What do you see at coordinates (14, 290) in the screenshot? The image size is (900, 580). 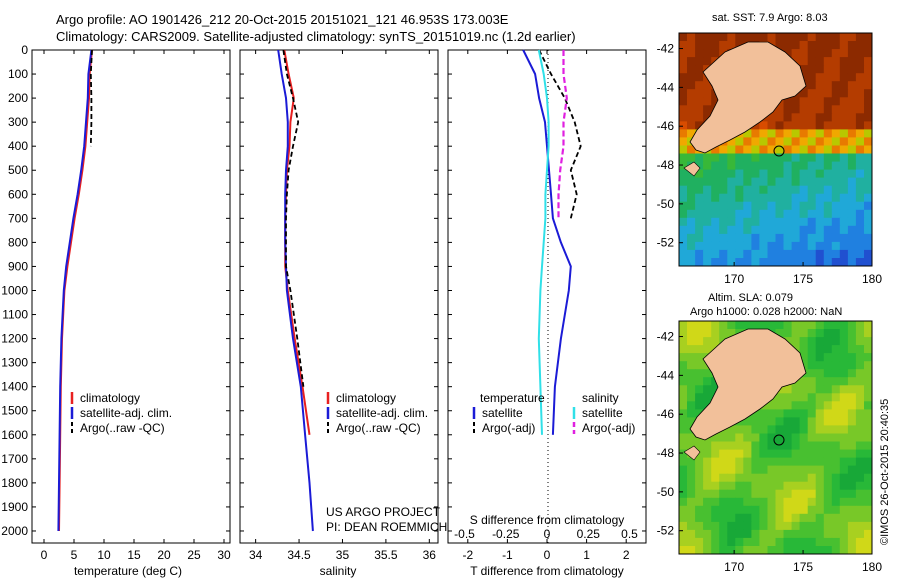 I see `depth-tick-label: 1000` at bounding box center [14, 290].